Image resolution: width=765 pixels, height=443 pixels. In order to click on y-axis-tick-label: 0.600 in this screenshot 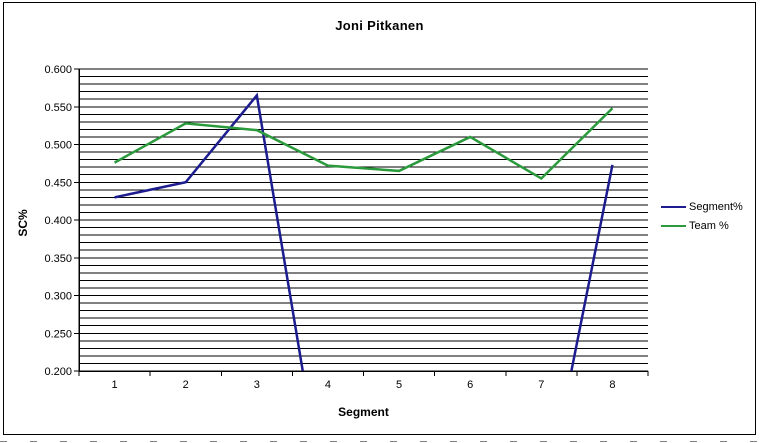, I will do `click(58, 70)`.